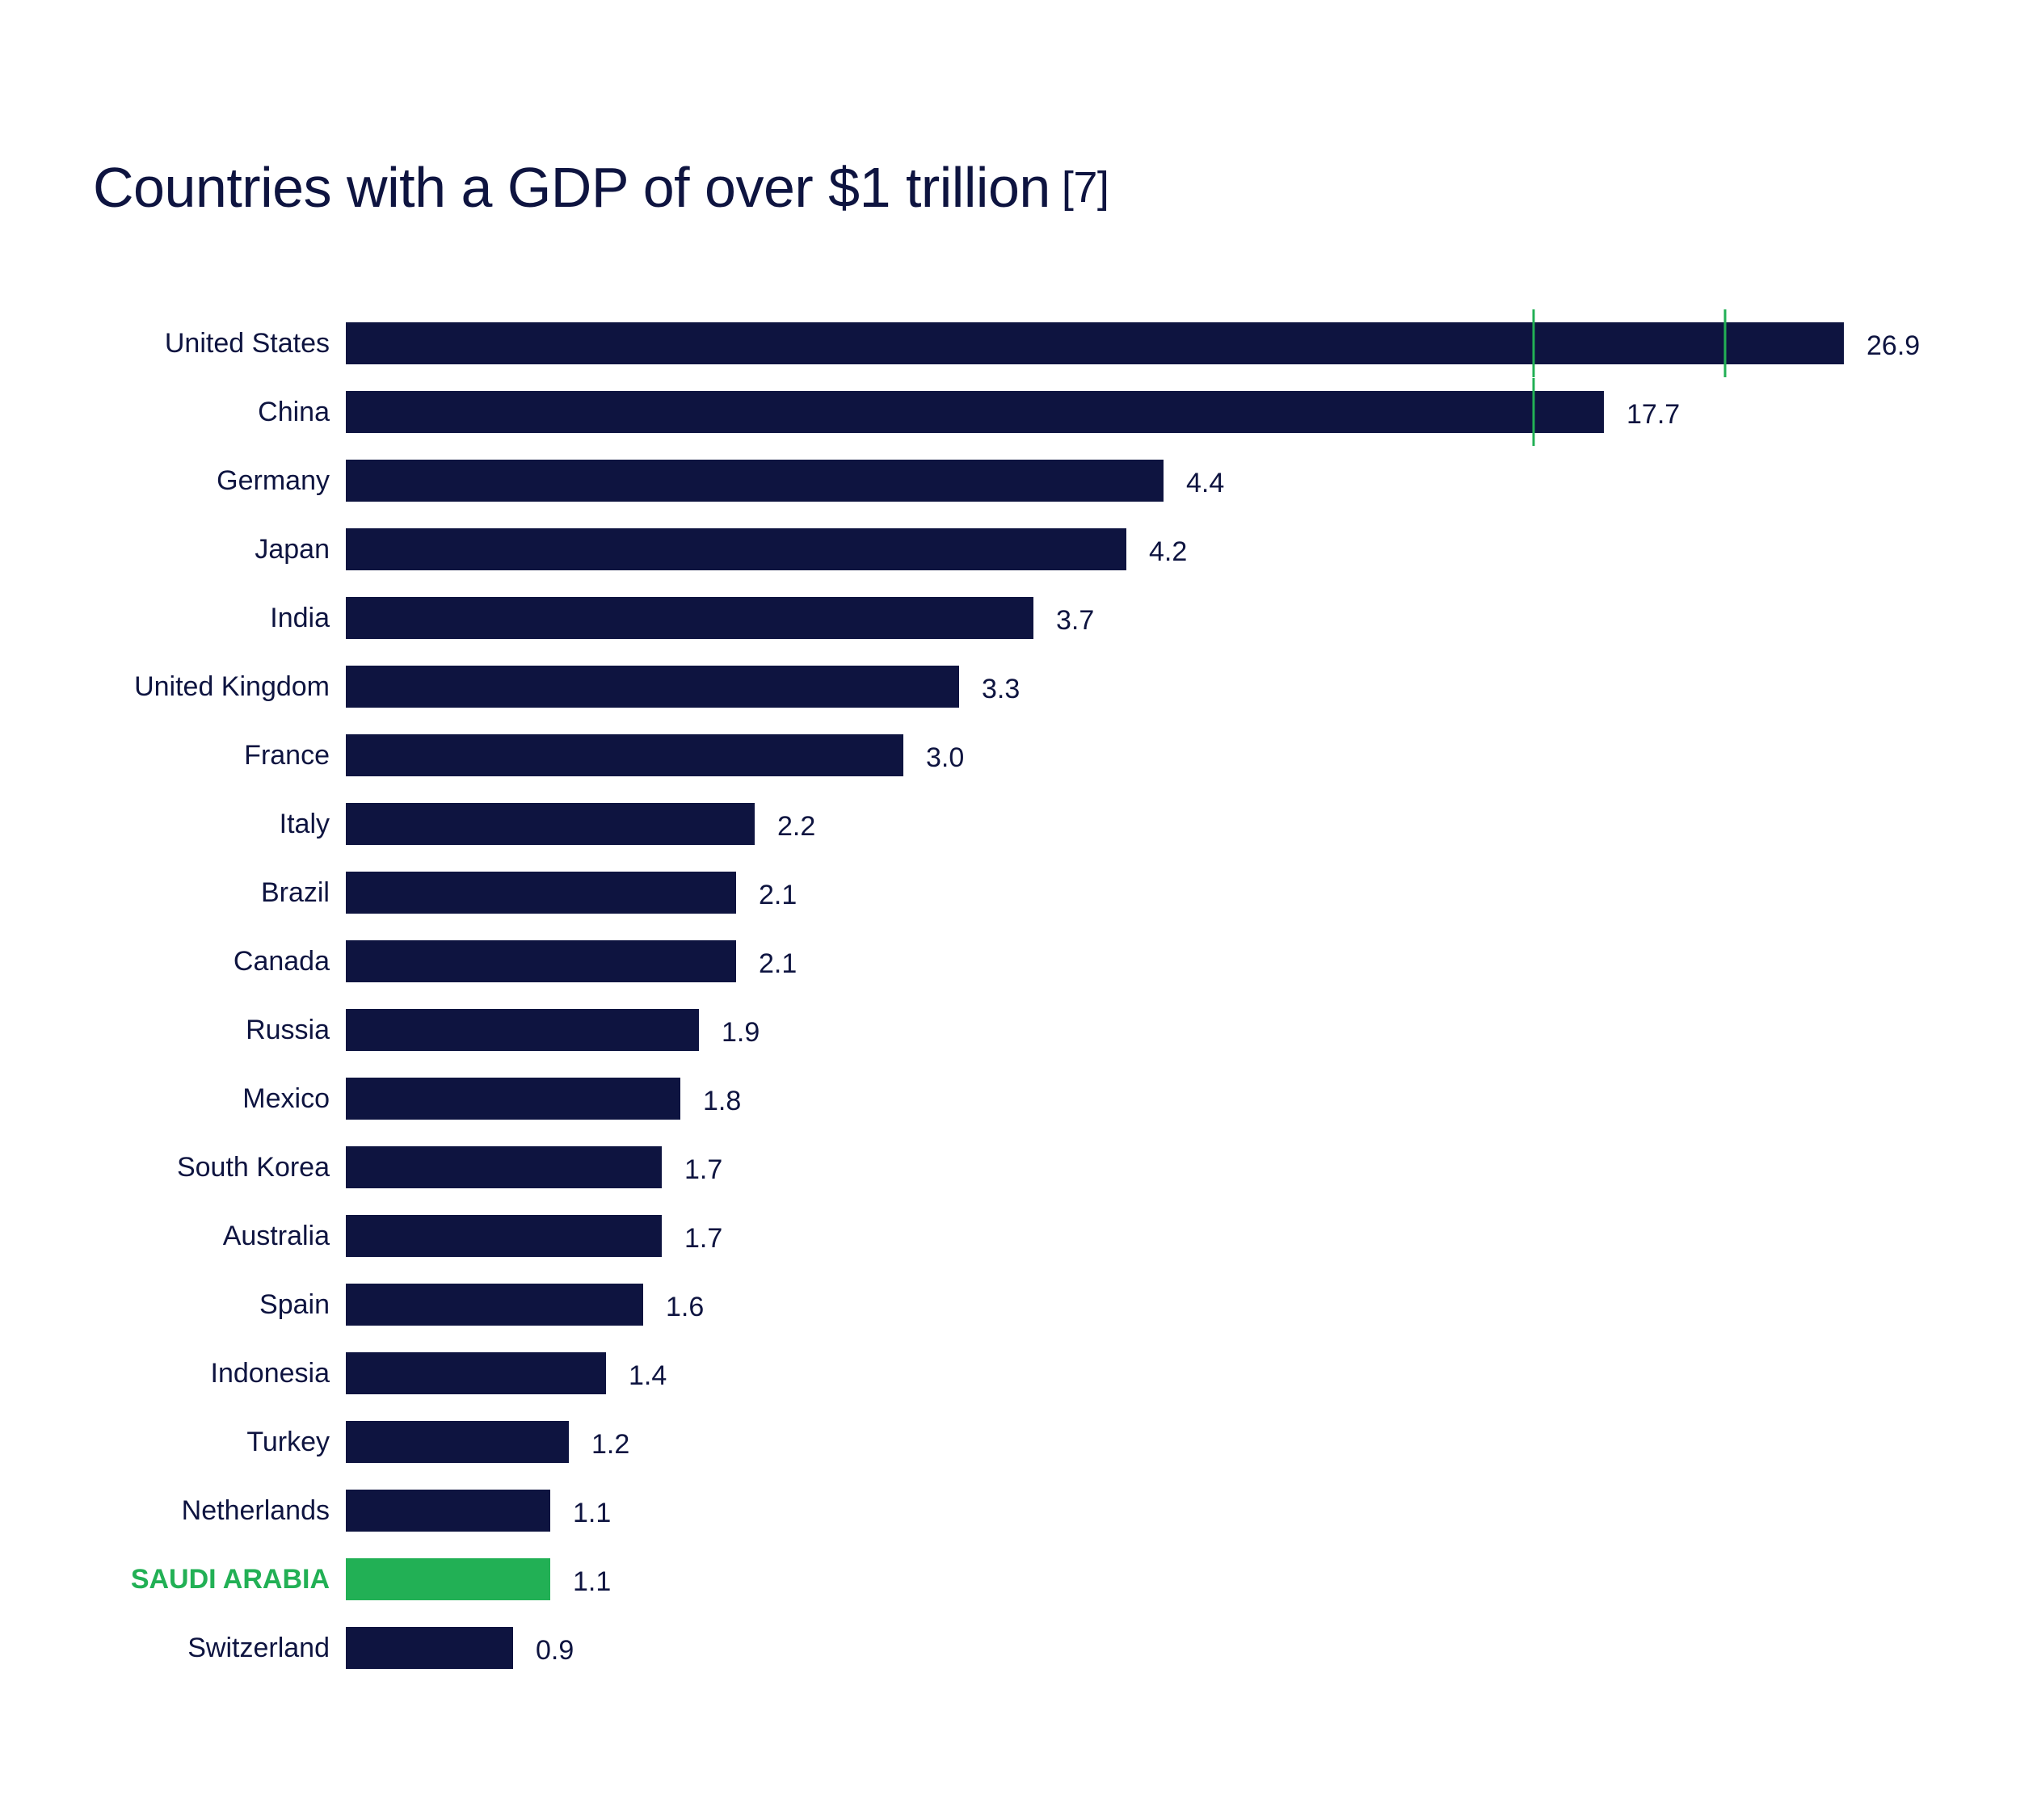 The width and height of the screenshot is (2020, 1820). I want to click on bar-germany, so click(755, 481).